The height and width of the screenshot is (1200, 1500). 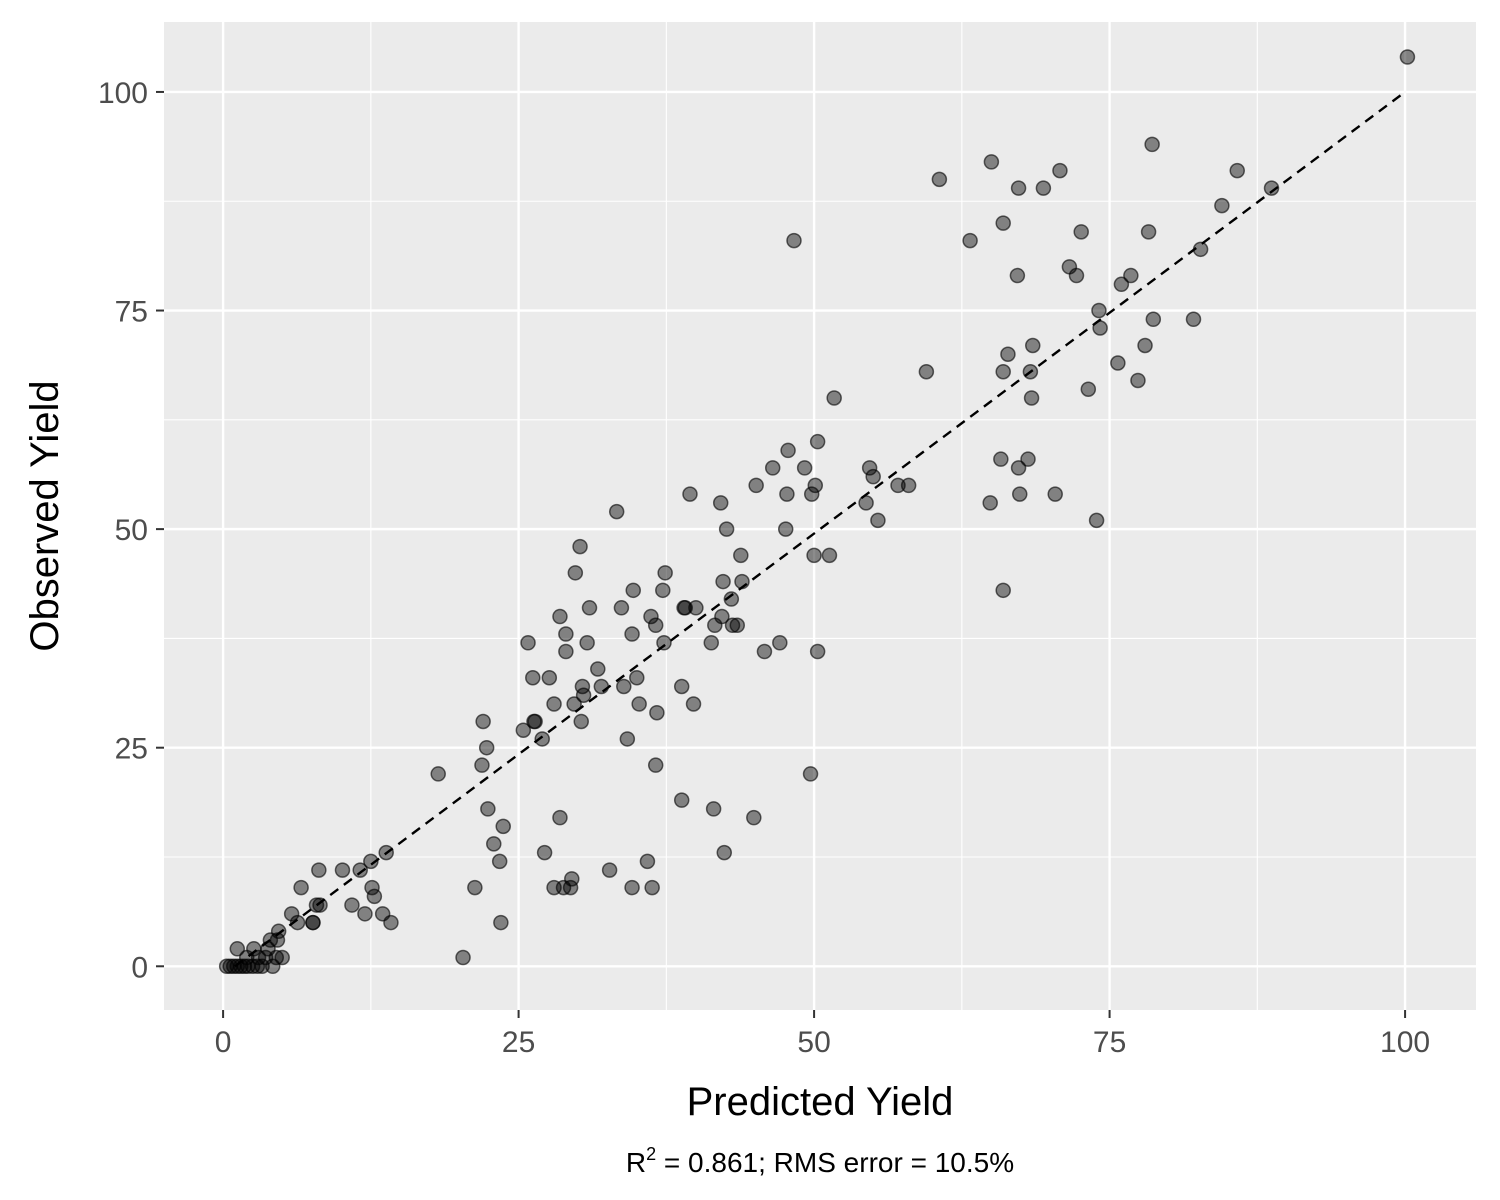 I want to click on x-axis-ticks: 0 25 50 75 100, so click(x=822, y=1034).